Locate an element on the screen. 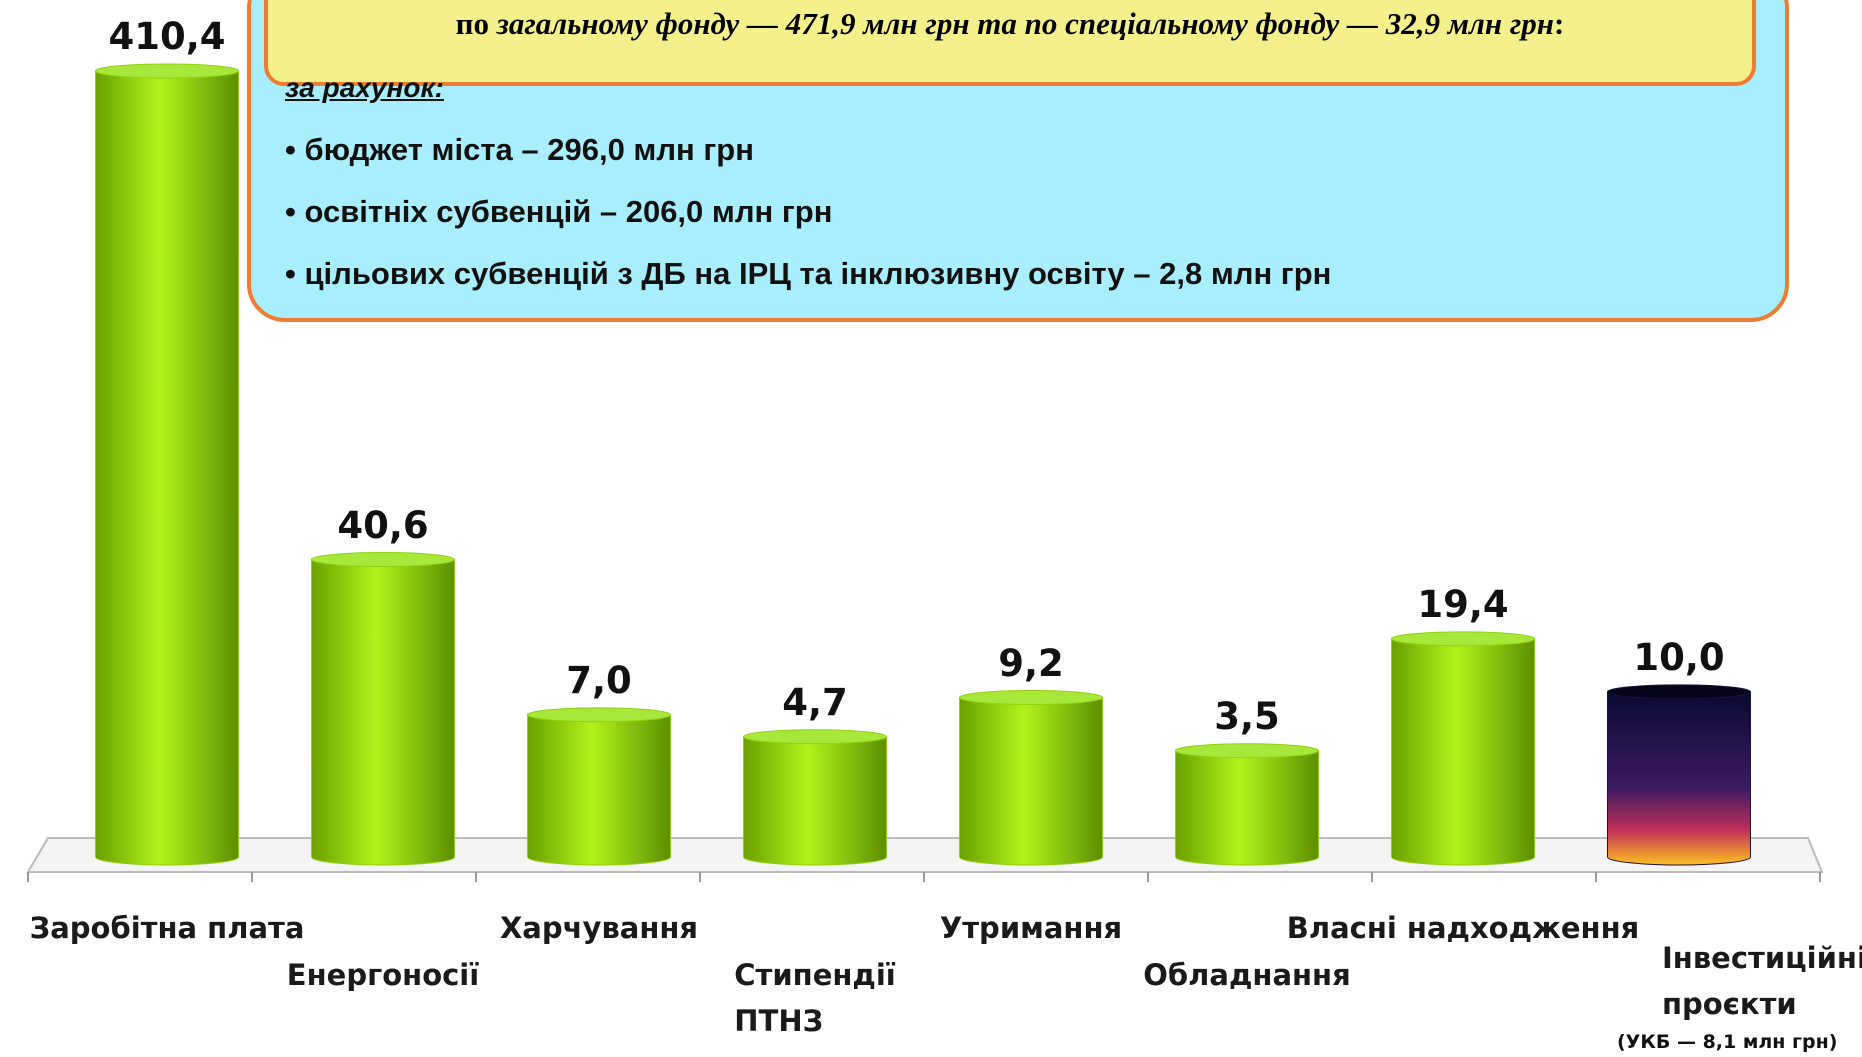 The width and height of the screenshot is (1862, 1057). x-tick-label: Стипендії ПТНЗ is located at coordinates (815, 998).